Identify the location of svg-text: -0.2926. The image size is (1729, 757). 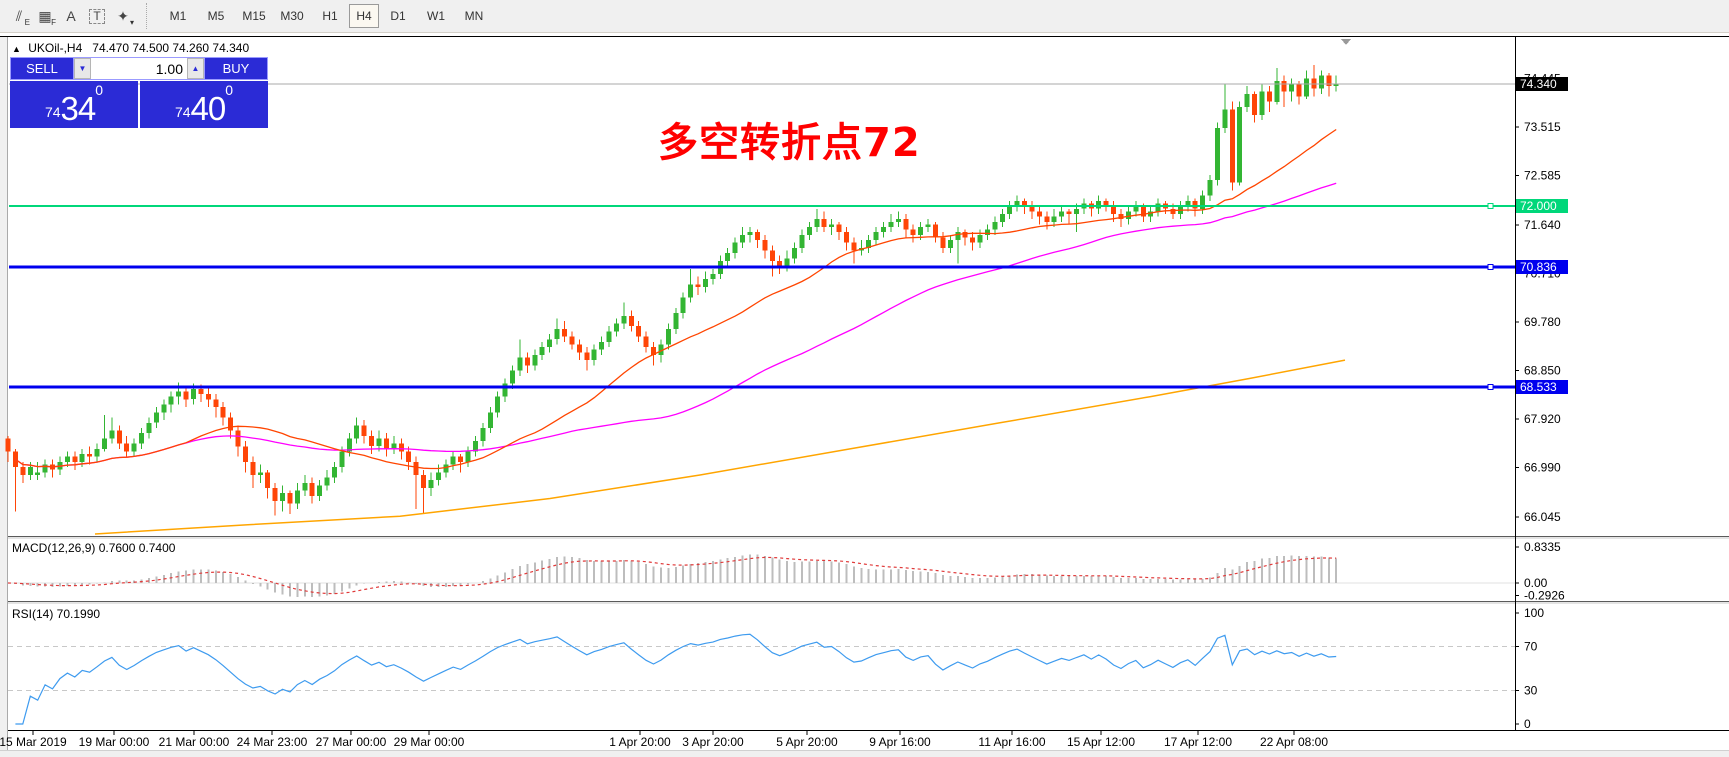
(1544, 596).